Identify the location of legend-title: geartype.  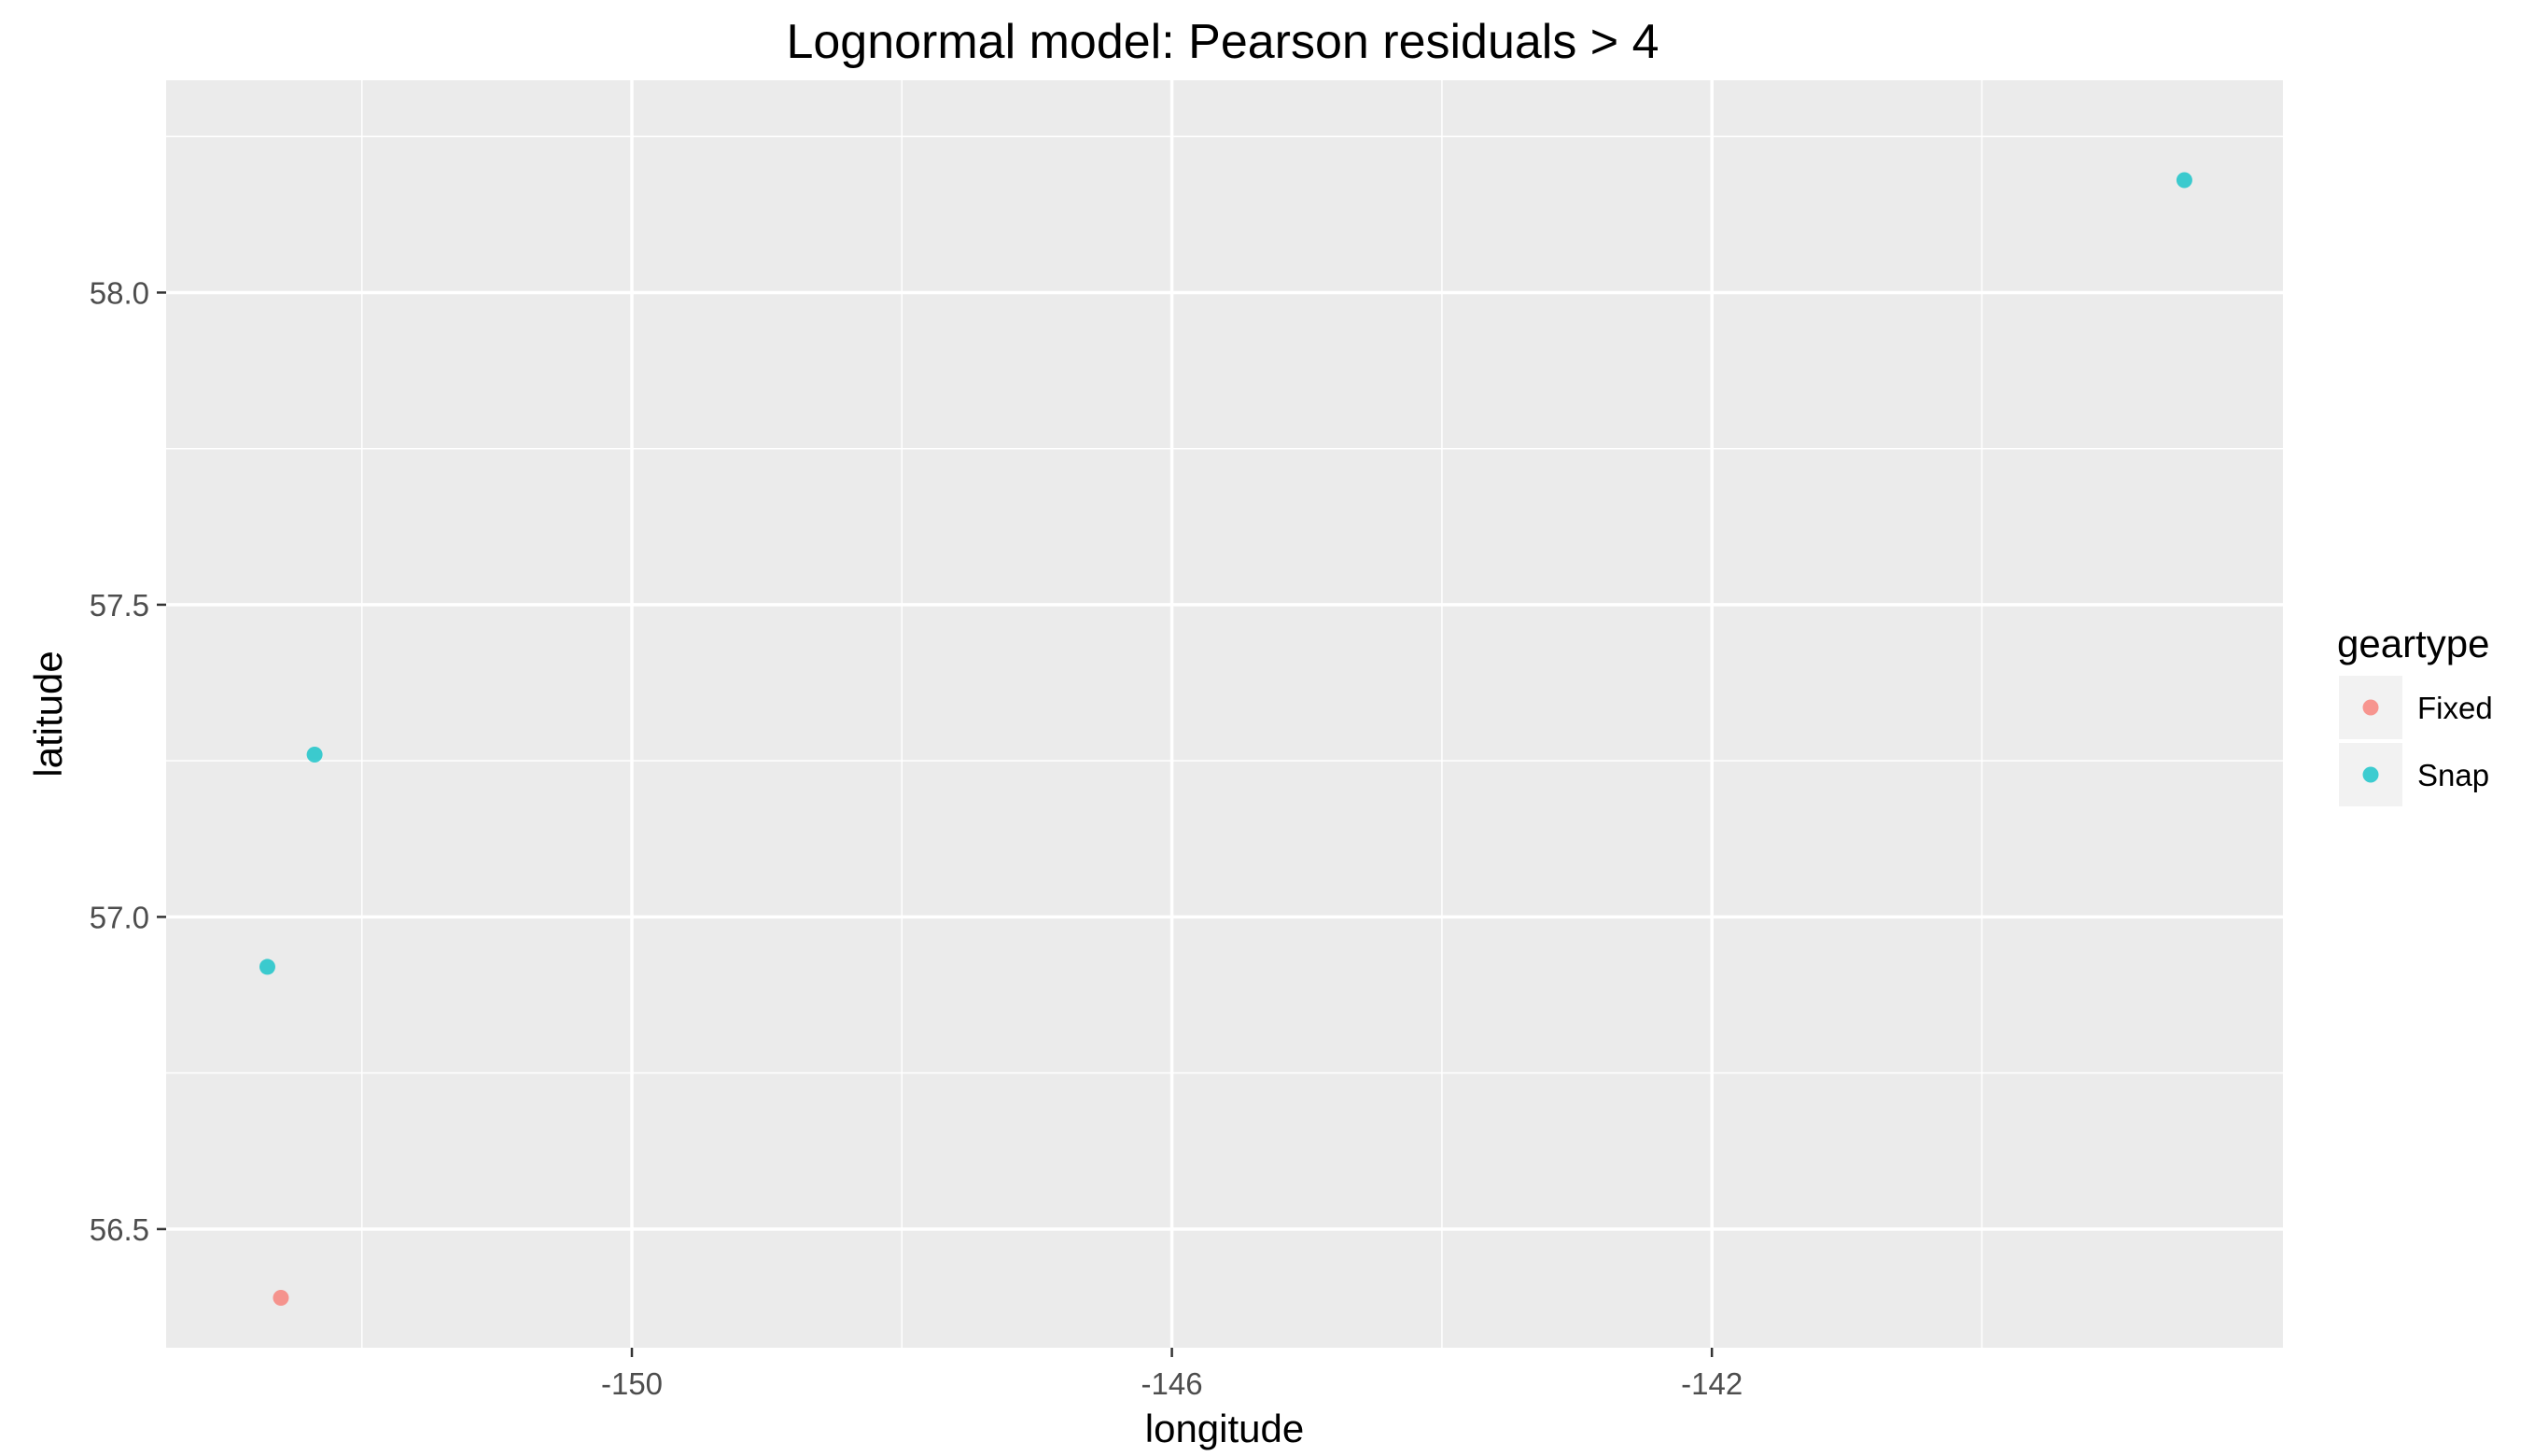
(2413, 643).